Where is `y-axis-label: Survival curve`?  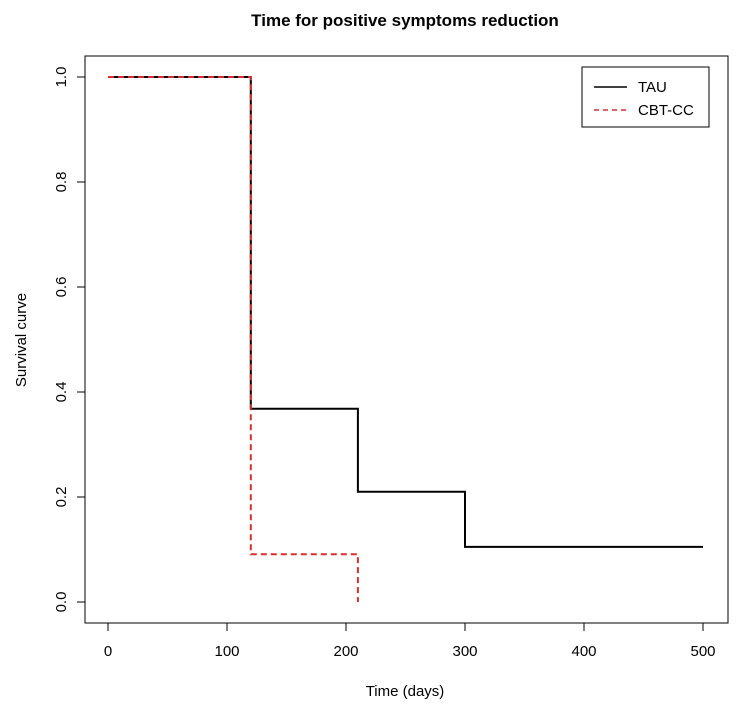
y-axis-label: Survival curve is located at coordinates (21, 340).